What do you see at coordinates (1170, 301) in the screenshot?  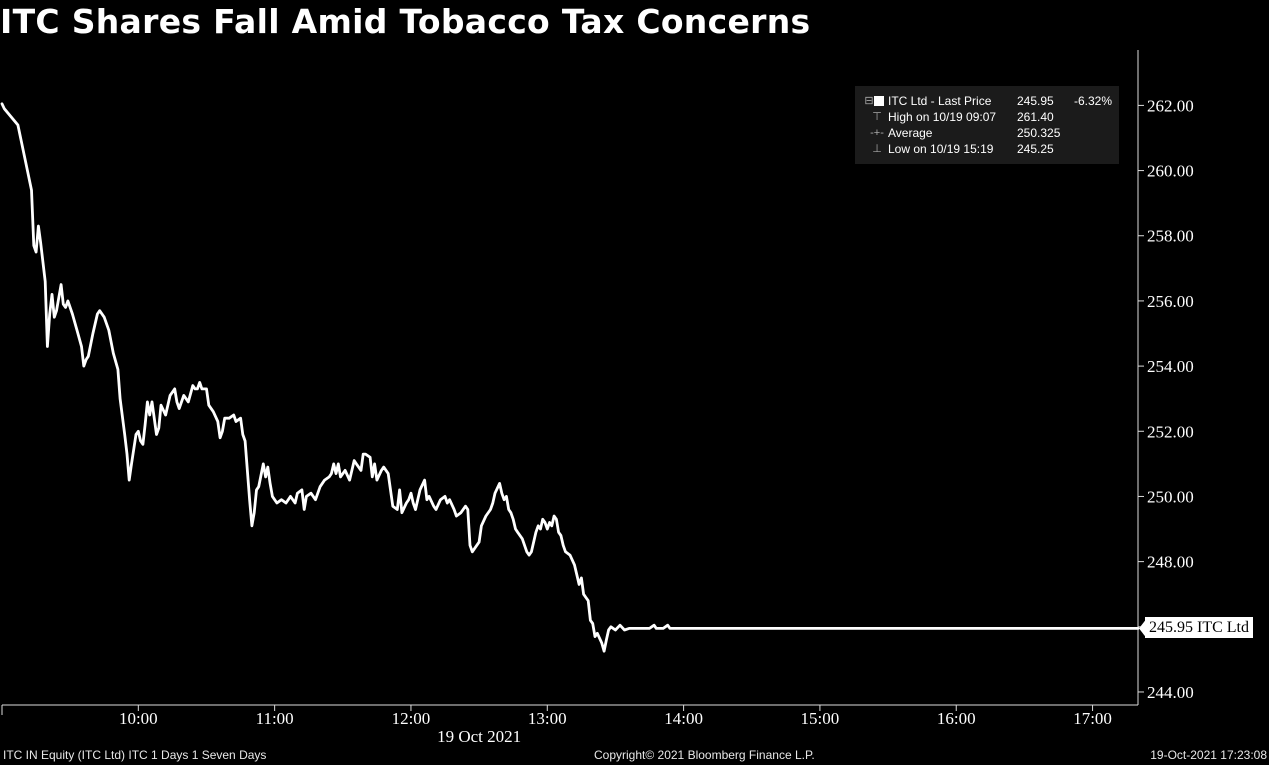 I see `y-tick-label: 256.00` at bounding box center [1170, 301].